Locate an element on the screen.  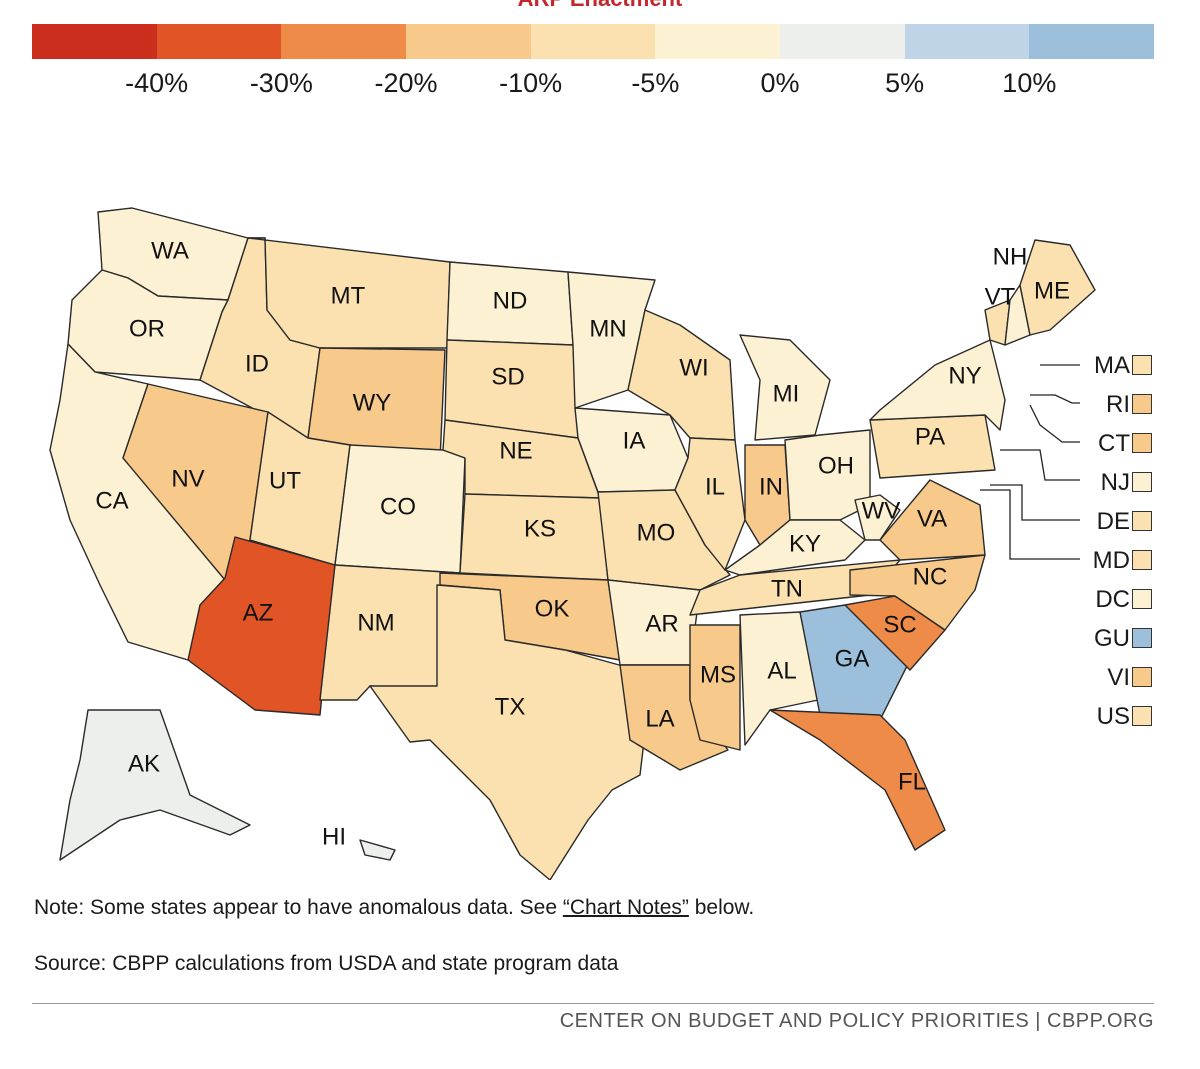
legend-tick-label: -10% is located at coordinates (531, 83).